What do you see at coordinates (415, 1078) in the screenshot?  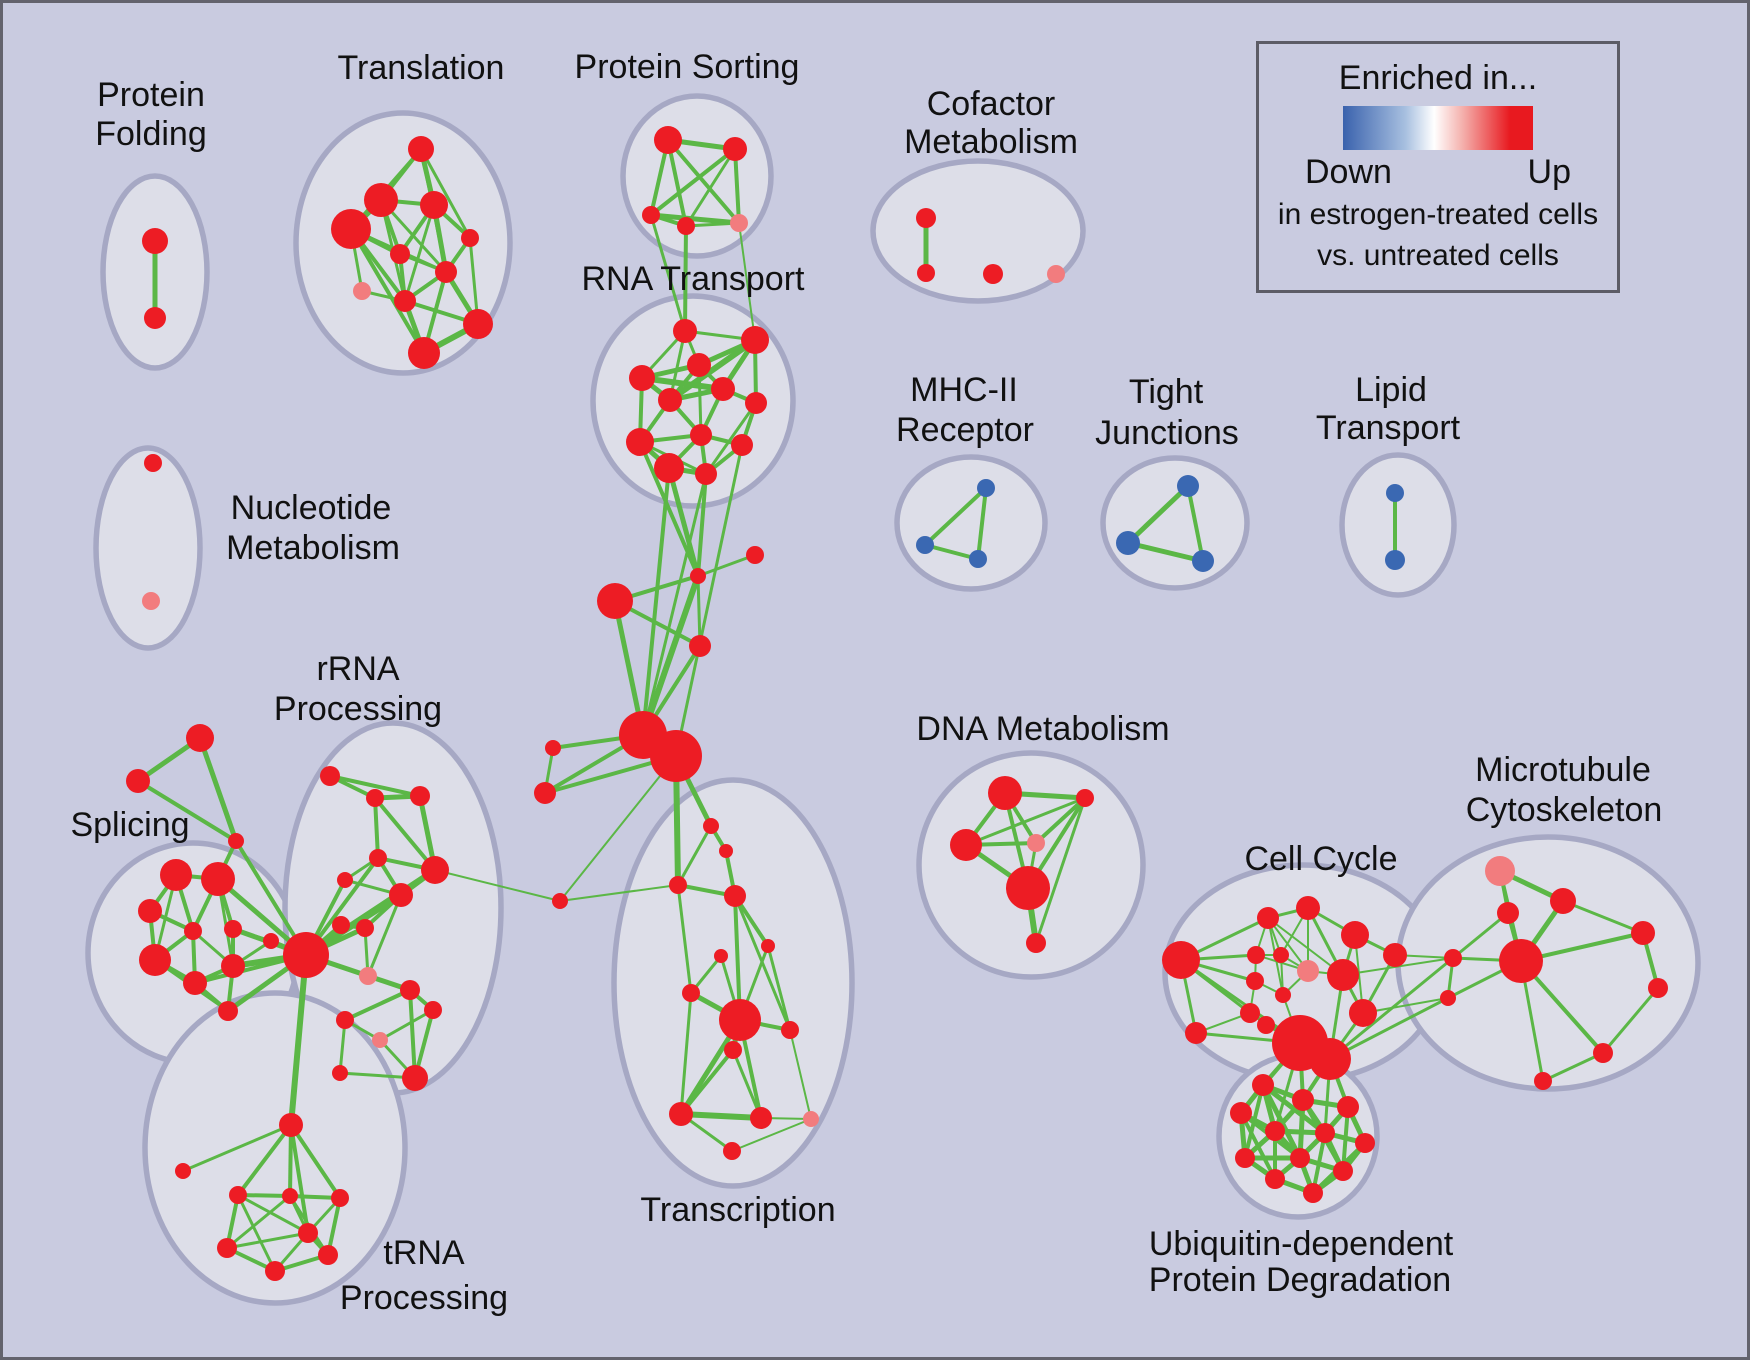 I see `network-node-rn13` at bounding box center [415, 1078].